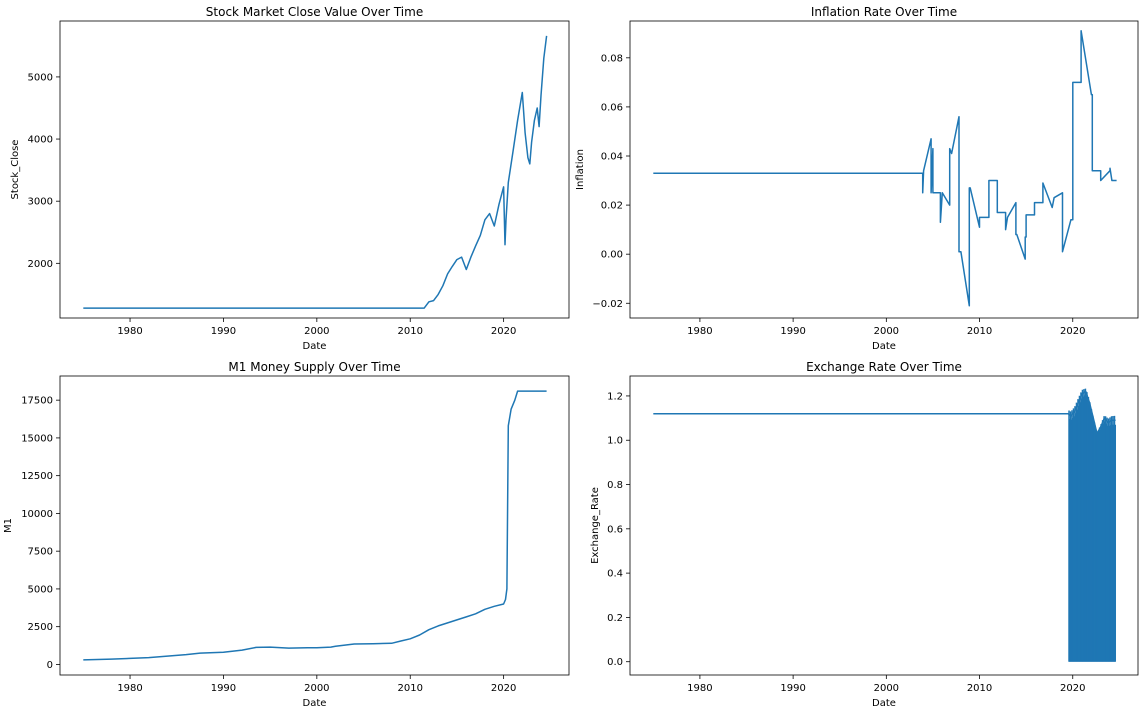  Describe the element at coordinates (37, 476) in the screenshot. I see `y-tick-label: 12500` at that location.